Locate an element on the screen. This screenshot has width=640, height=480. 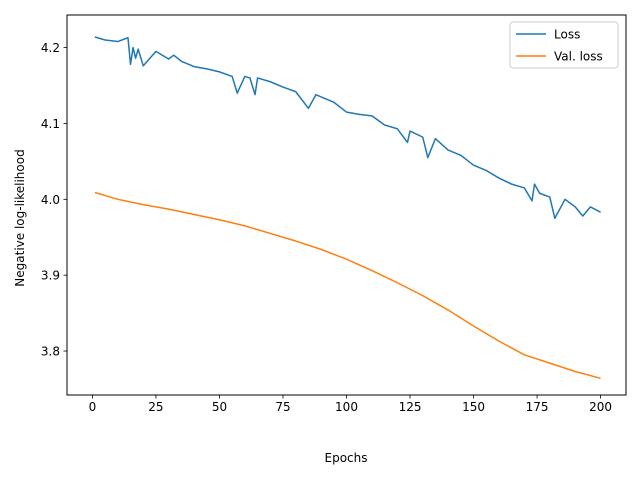
legend: Loss Val. loss is located at coordinates (564, 45).